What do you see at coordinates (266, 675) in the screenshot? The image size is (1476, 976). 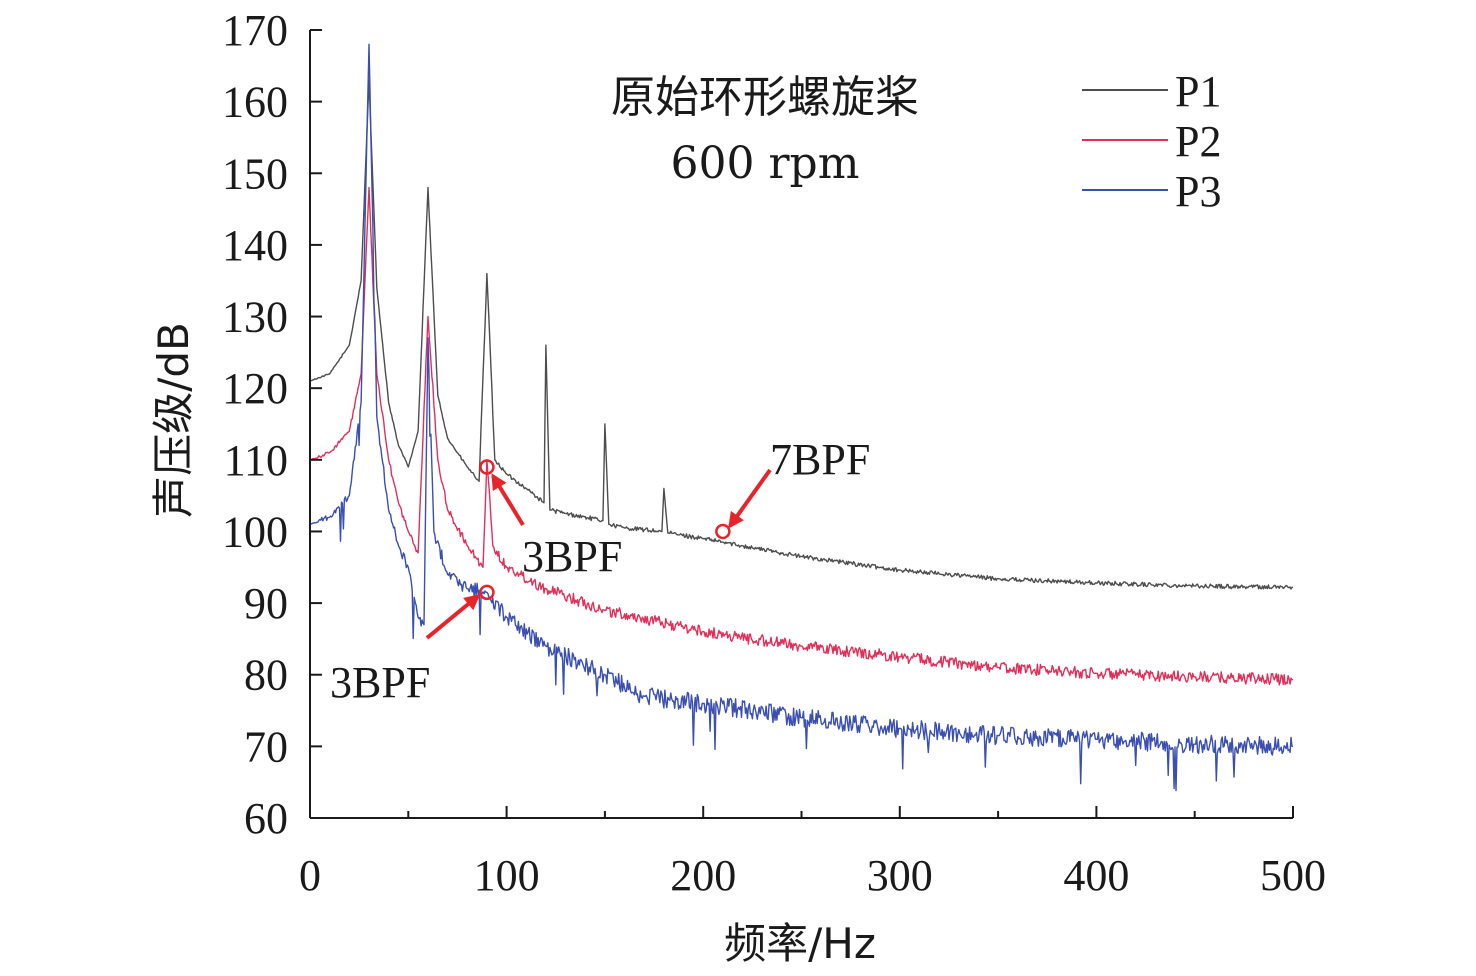 I see `y-tick-label: 80` at bounding box center [266, 675].